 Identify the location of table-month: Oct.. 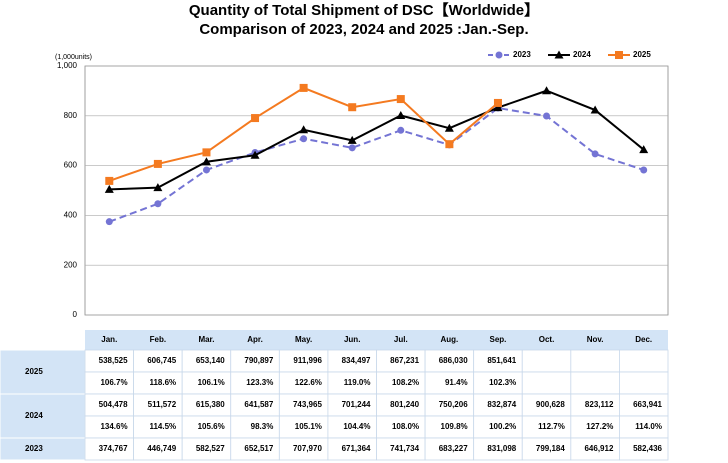
(547, 339).